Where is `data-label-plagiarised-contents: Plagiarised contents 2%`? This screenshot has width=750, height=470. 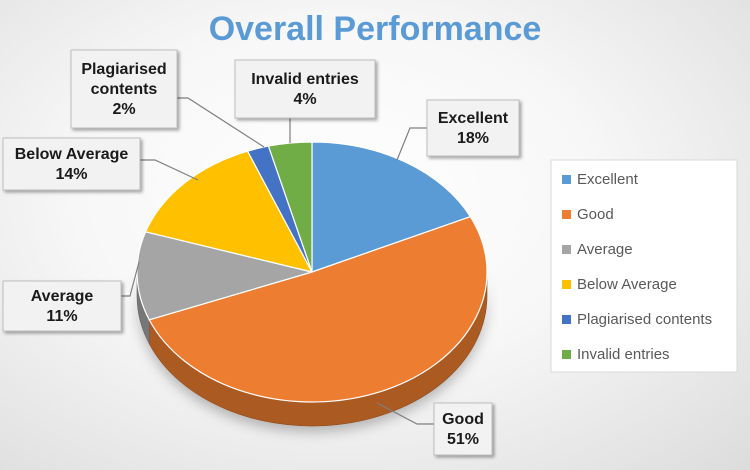
data-label-plagiarised-contents: Plagiarised contents 2% is located at coordinates (124, 89).